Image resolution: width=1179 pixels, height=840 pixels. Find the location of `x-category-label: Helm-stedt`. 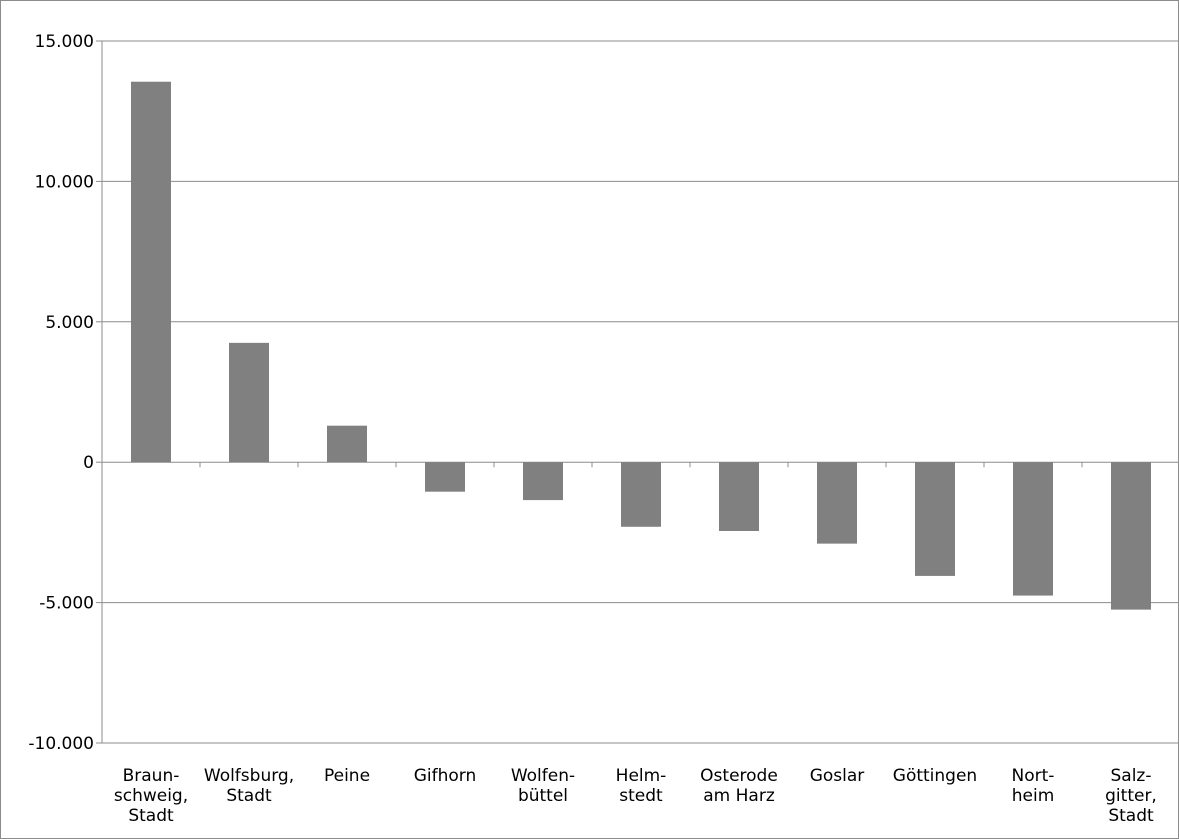

x-category-label: Helm-stedt is located at coordinates (641, 786).